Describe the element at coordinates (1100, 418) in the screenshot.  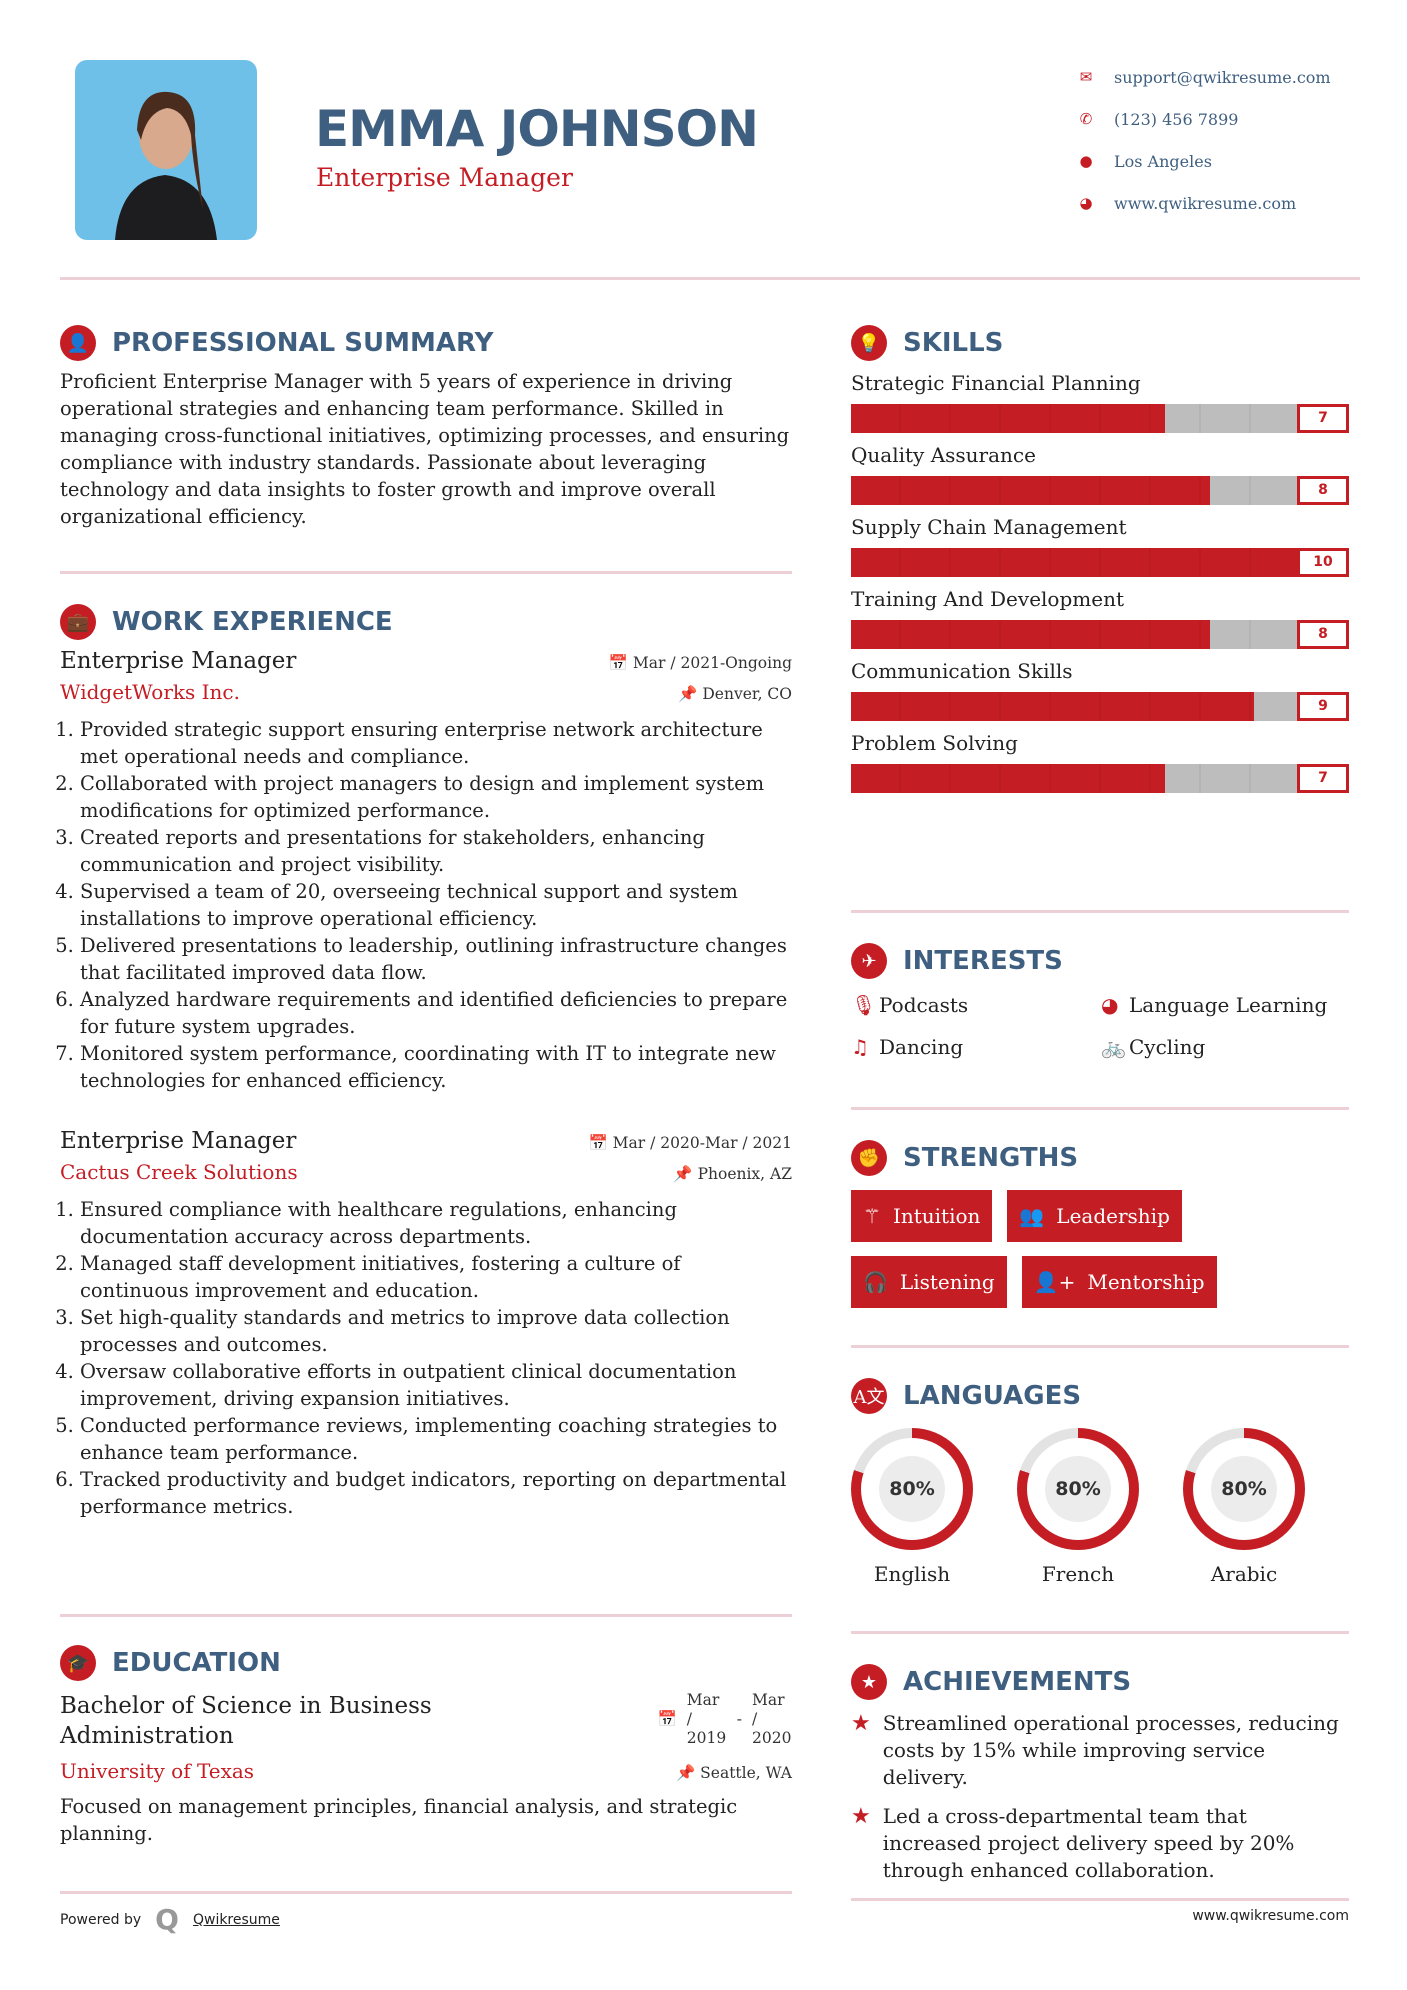
I see `skill-bar: 7` at that location.